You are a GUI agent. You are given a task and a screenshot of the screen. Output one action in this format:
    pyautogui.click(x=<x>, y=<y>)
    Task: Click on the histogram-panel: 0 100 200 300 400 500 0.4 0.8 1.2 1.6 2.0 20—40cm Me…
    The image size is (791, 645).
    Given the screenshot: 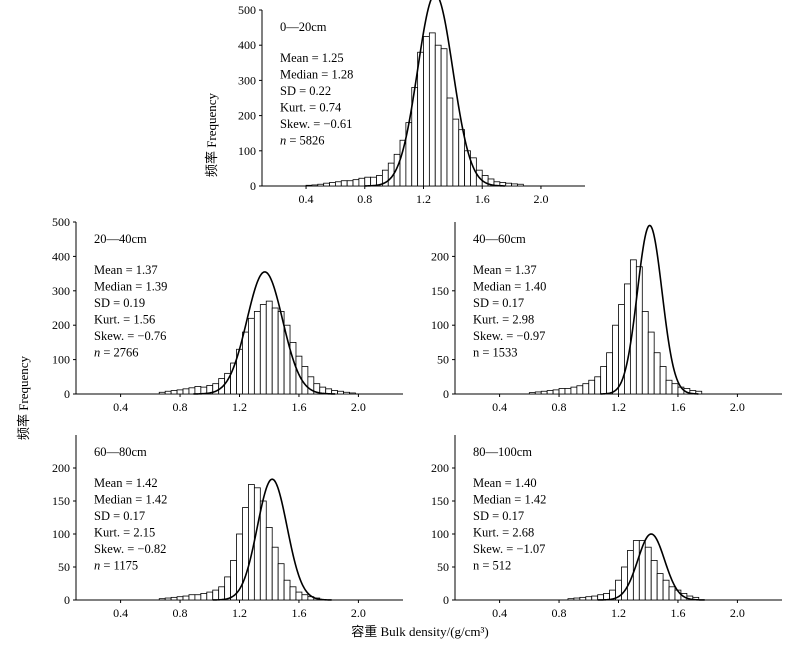 What is the action you would take?
    pyautogui.click(x=227, y=314)
    